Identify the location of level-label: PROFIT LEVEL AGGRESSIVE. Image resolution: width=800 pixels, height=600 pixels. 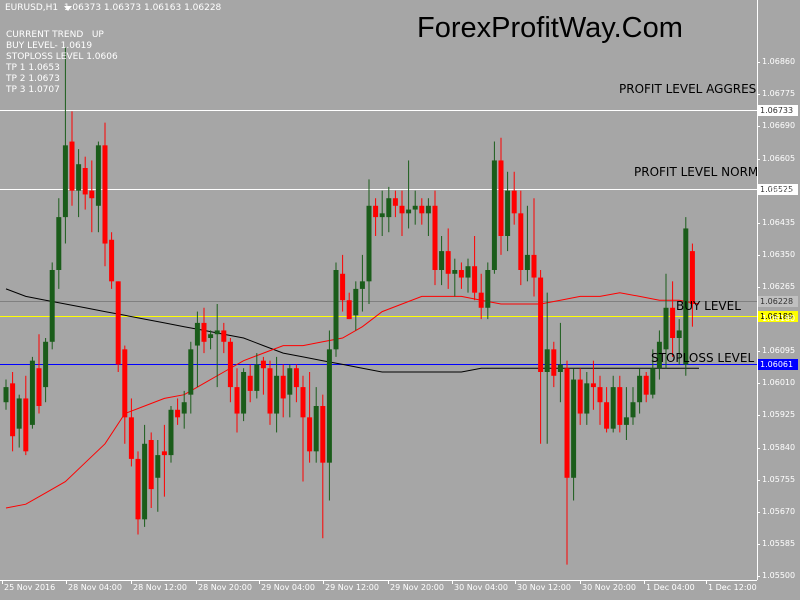
(688, 89).